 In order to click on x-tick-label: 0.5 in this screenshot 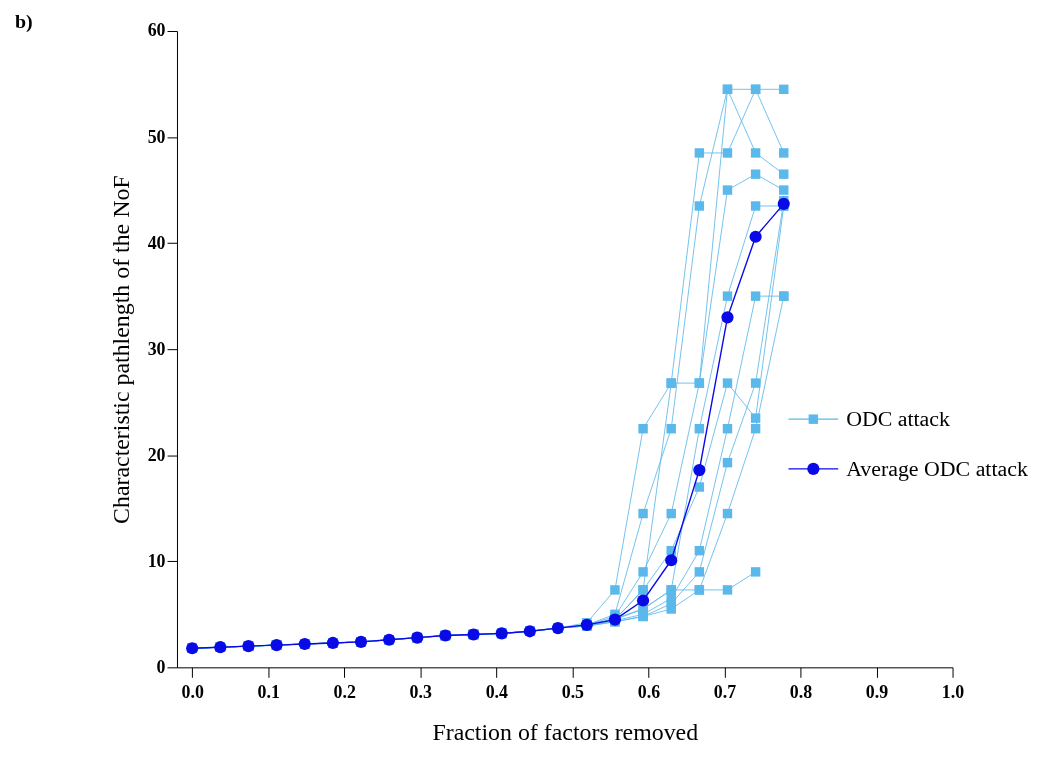, I will do `click(573, 691)`.